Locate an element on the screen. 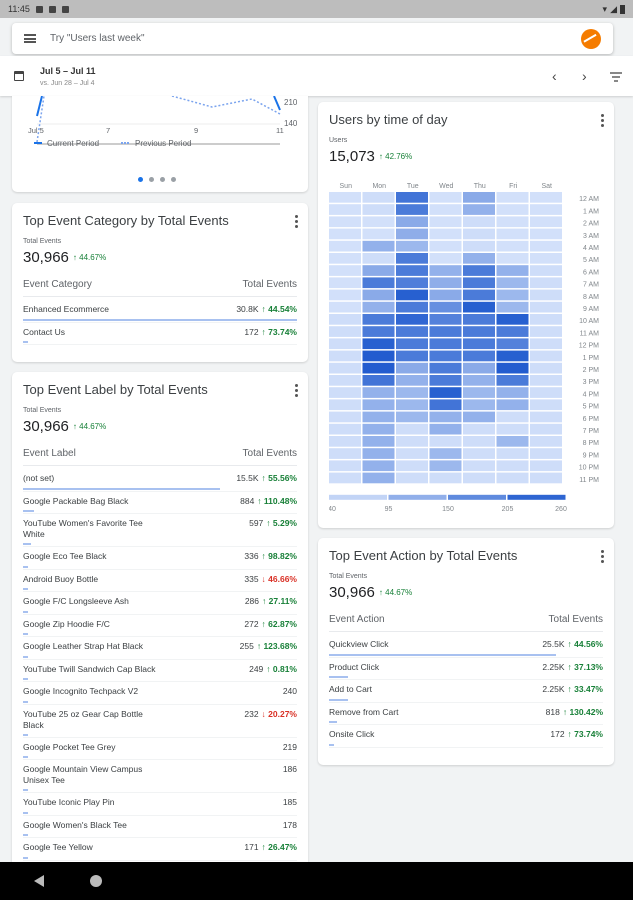 The width and height of the screenshot is (633, 900). table-row: Onsite Click 172 ↑ 73.74% is located at coordinates (466, 736).